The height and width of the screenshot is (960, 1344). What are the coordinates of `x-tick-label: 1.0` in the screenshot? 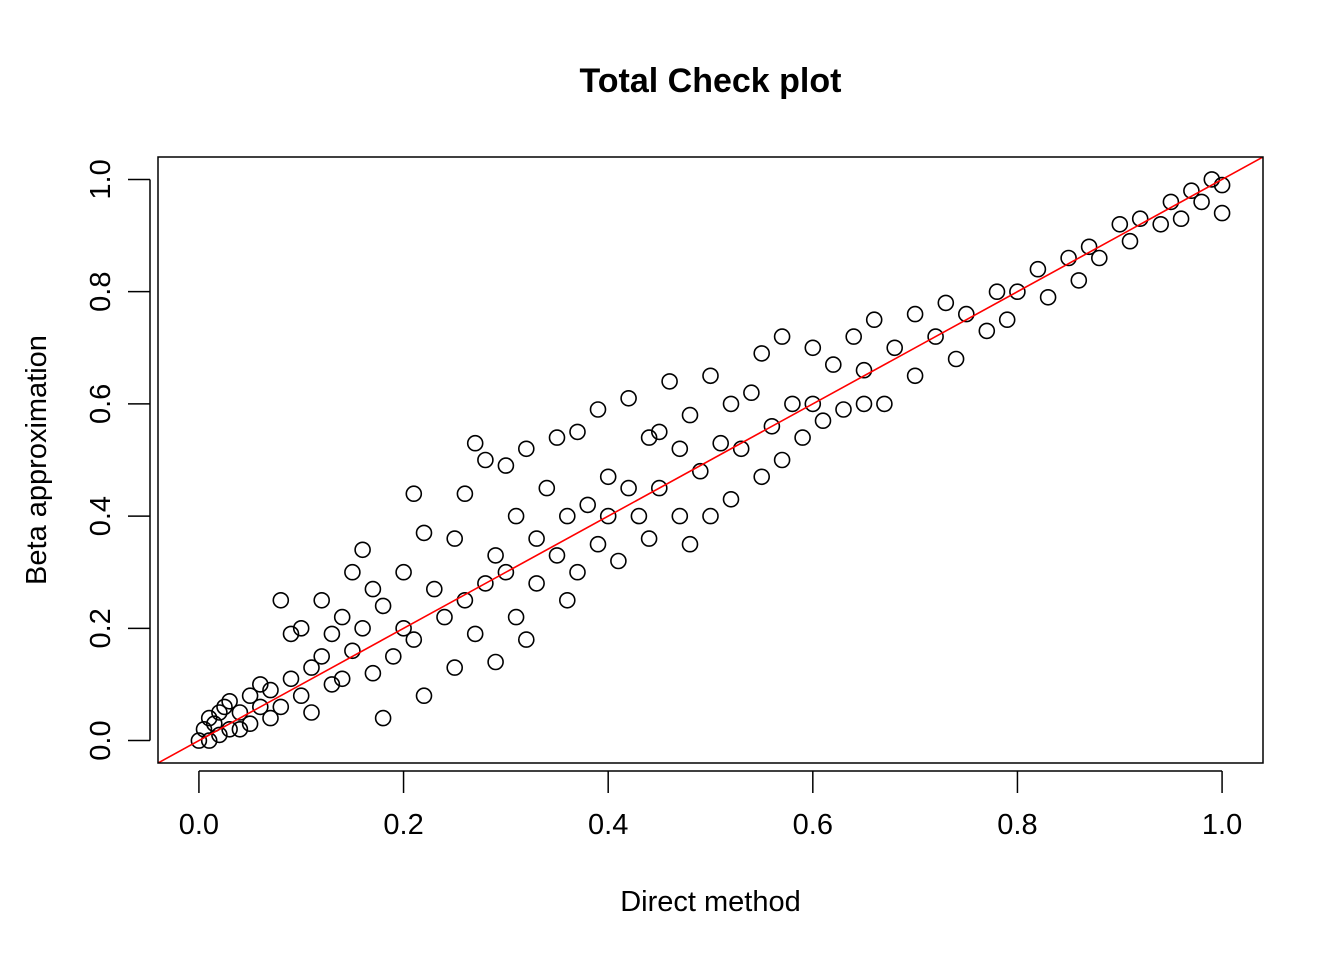 It's located at (1222, 825).